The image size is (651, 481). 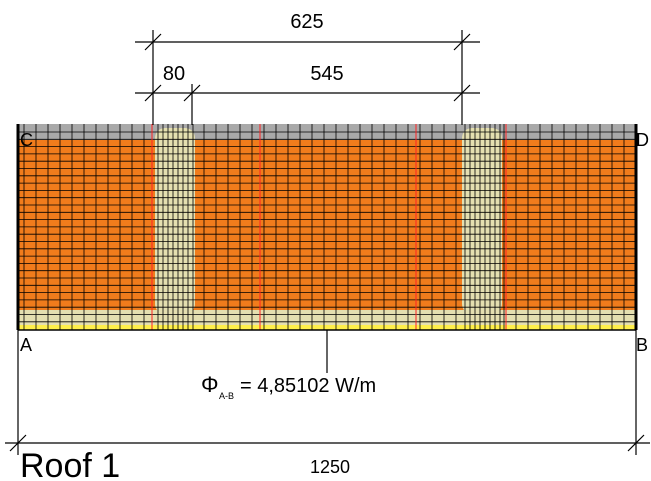 I want to click on corner-label: C, so click(x=26, y=140).